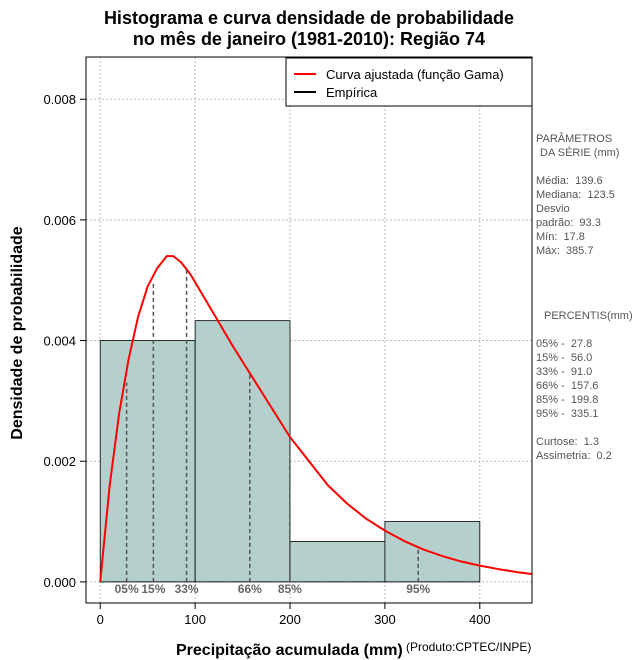  What do you see at coordinates (309, 39) in the screenshot?
I see `chart-title-line2: no mês de janeiro (1981-2010): Região 74` at bounding box center [309, 39].